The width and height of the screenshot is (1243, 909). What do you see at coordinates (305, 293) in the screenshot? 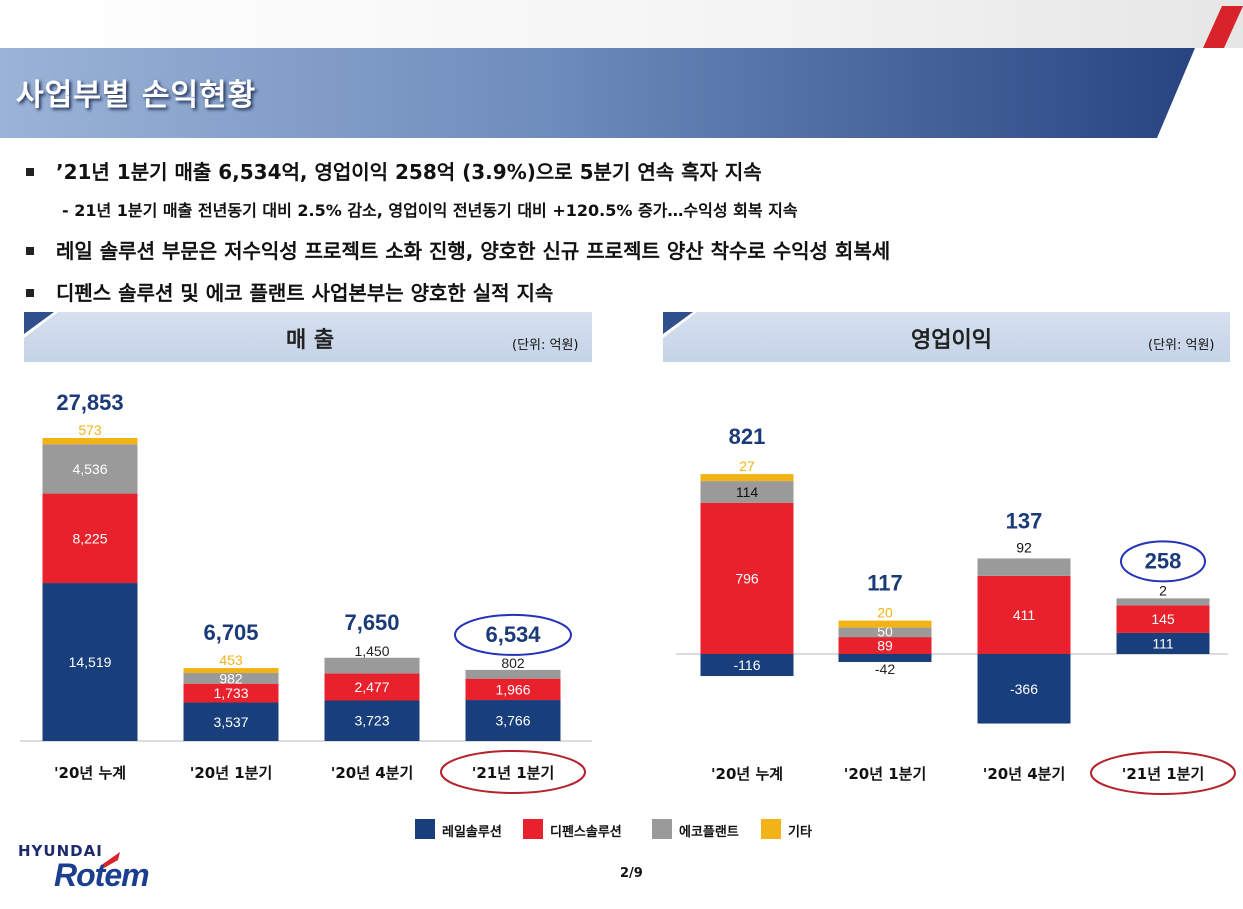
I see `bullet-3-text: 디펜스 솔루션 및 에코 플랜트 사업본부는 양호한 실적 지속` at bounding box center [305, 293].